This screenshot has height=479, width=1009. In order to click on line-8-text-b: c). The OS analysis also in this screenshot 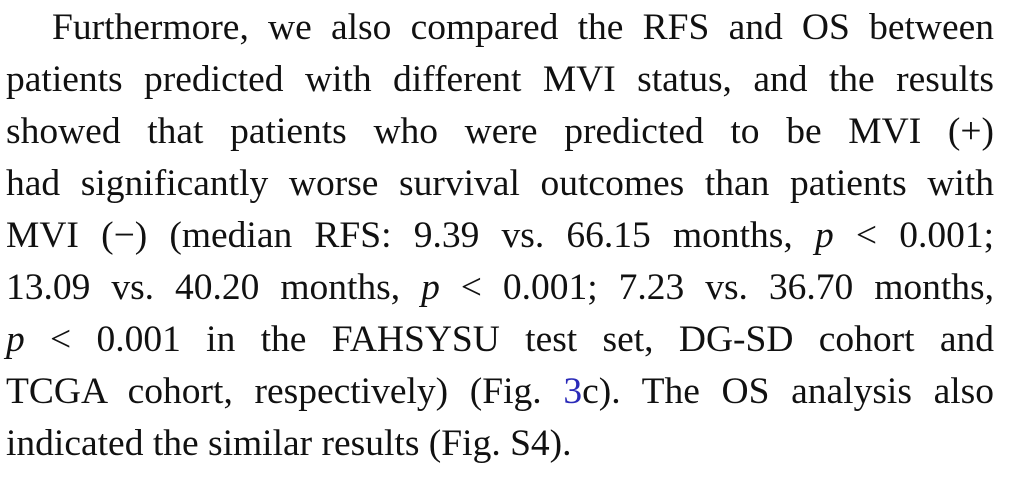, I will do `click(788, 391)`.